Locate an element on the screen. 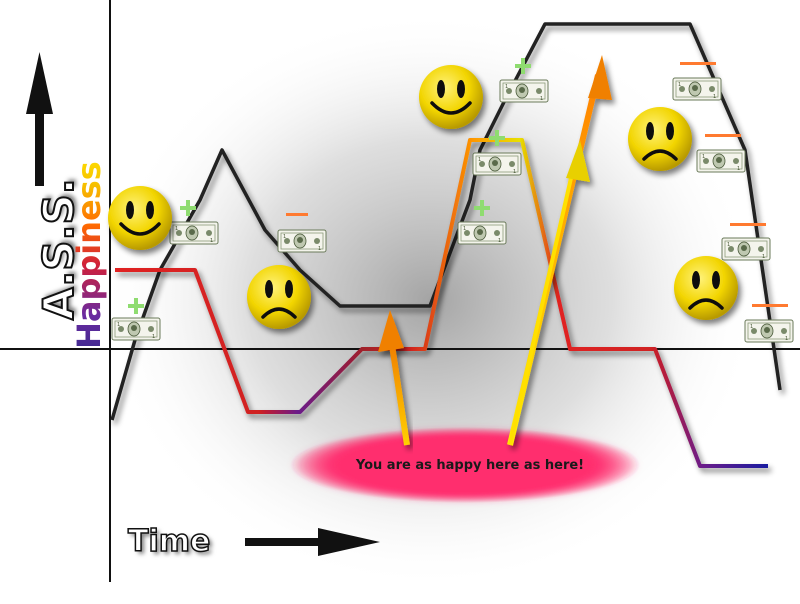 This screenshot has width=800, height=604. arrow-to-low is located at coordinates (394, 378).